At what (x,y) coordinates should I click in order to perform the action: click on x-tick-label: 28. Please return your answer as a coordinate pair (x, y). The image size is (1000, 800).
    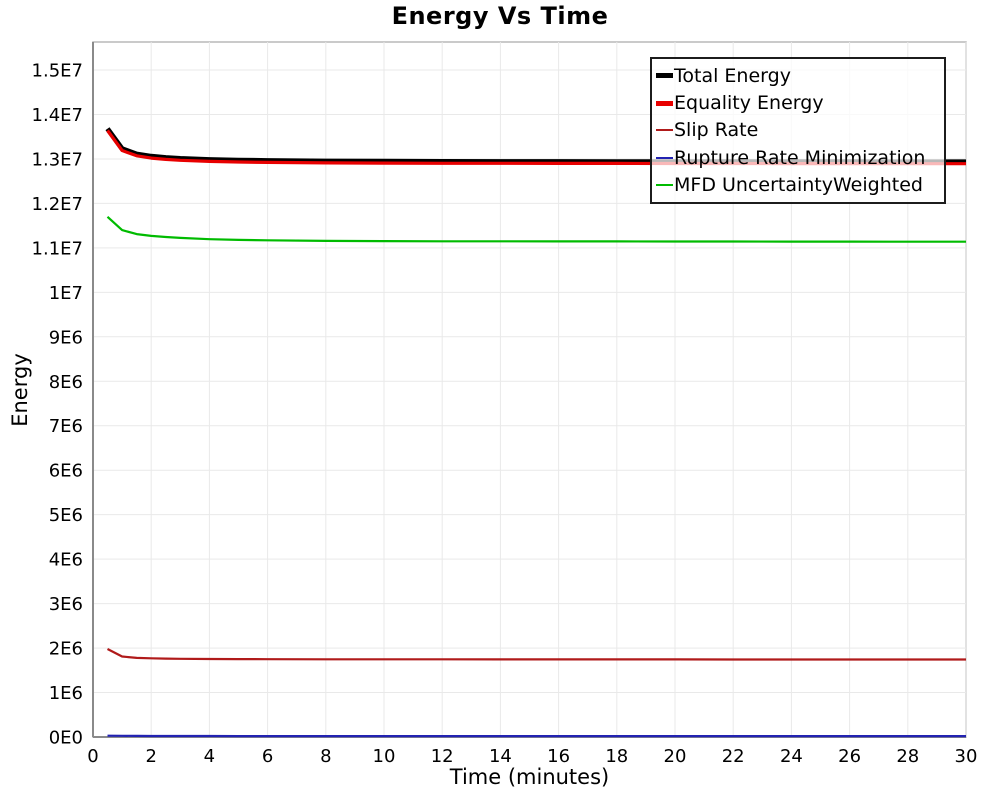
    Looking at the image, I should click on (907, 756).